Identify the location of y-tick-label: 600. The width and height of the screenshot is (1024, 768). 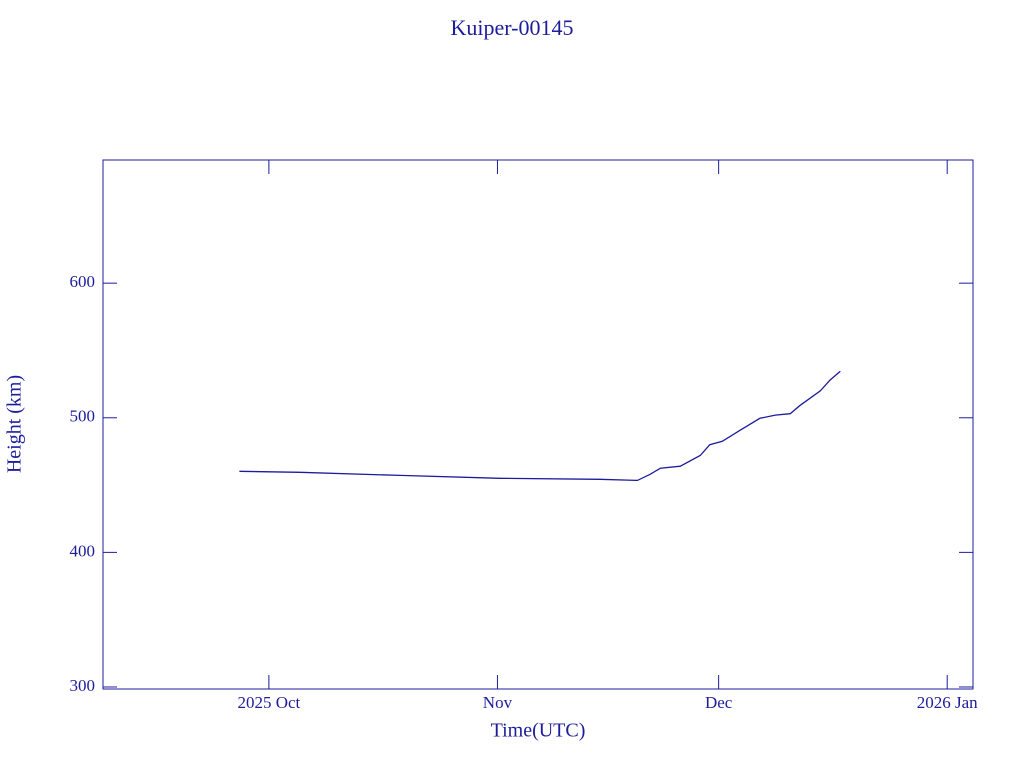
(83, 281).